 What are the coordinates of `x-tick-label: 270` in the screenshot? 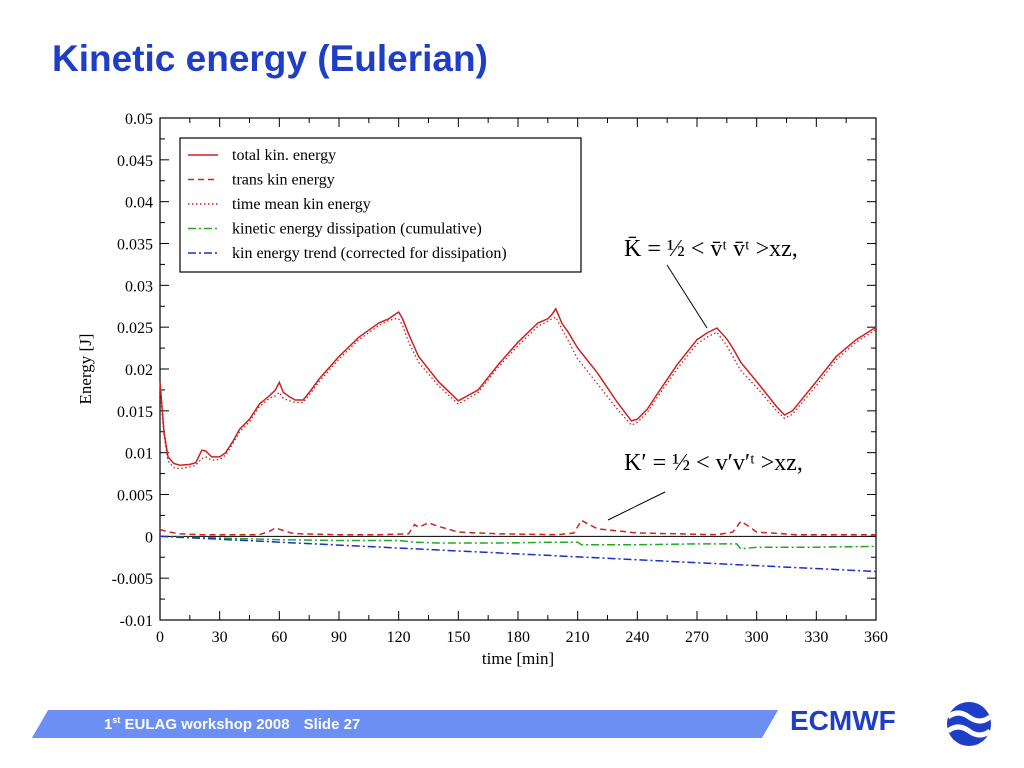 It's located at (697, 637).